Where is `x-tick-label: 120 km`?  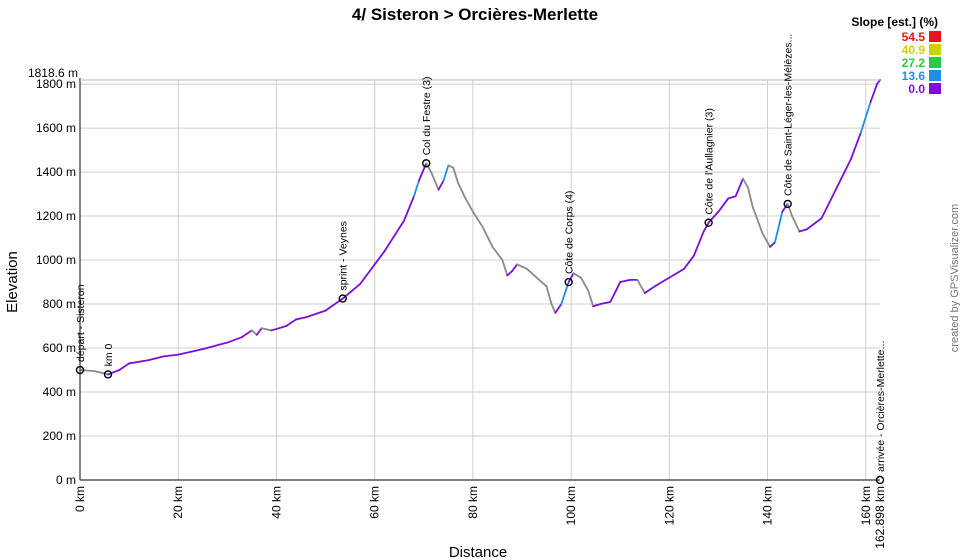
x-tick-label: 120 km is located at coordinates (669, 505).